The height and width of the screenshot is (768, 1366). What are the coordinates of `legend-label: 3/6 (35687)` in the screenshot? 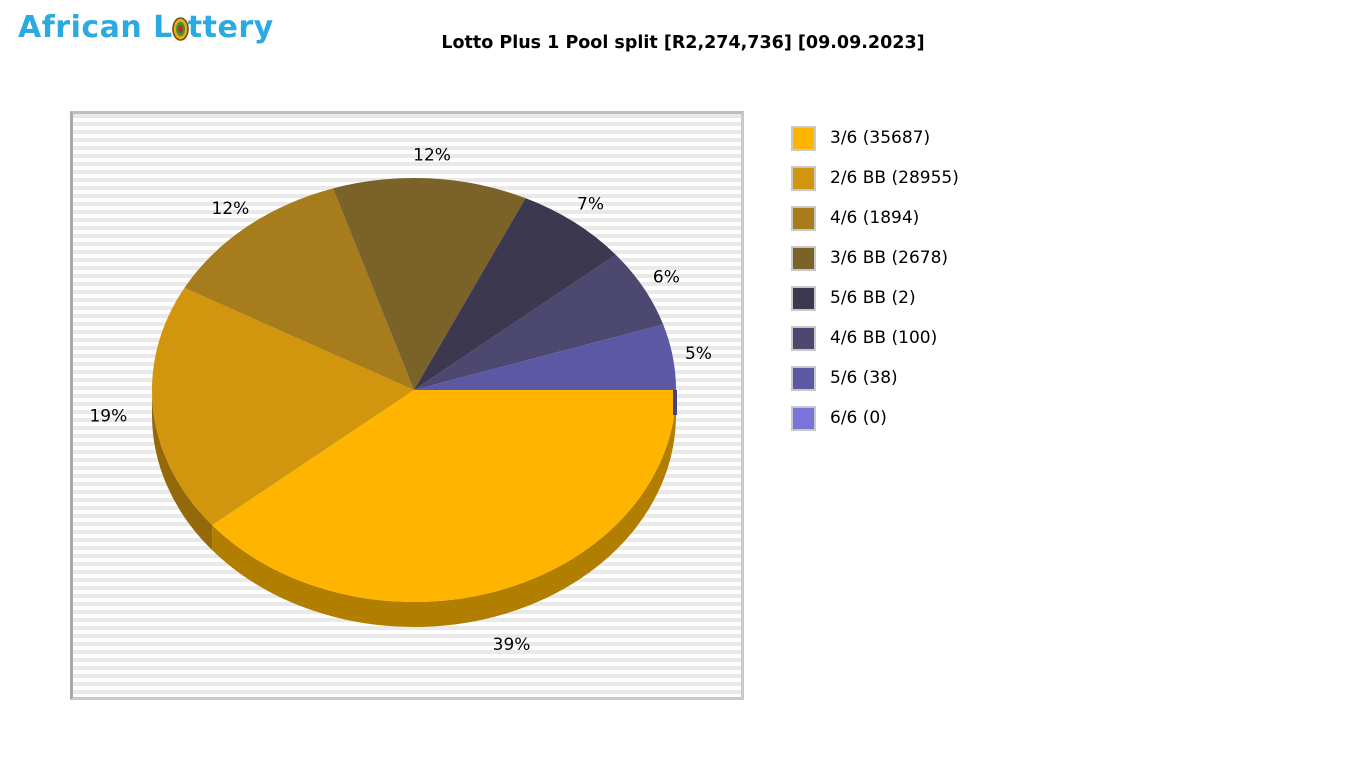 It's located at (880, 138).